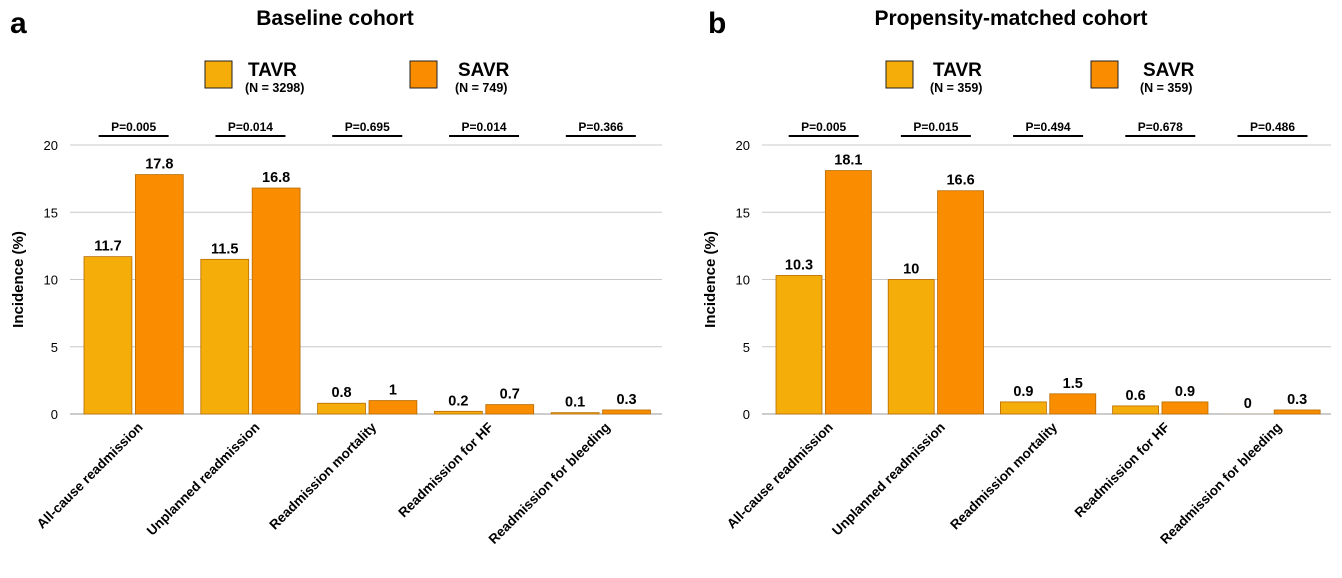 This screenshot has width=1342, height=578. I want to click on data-label-tavr: 0.1, so click(575, 403).